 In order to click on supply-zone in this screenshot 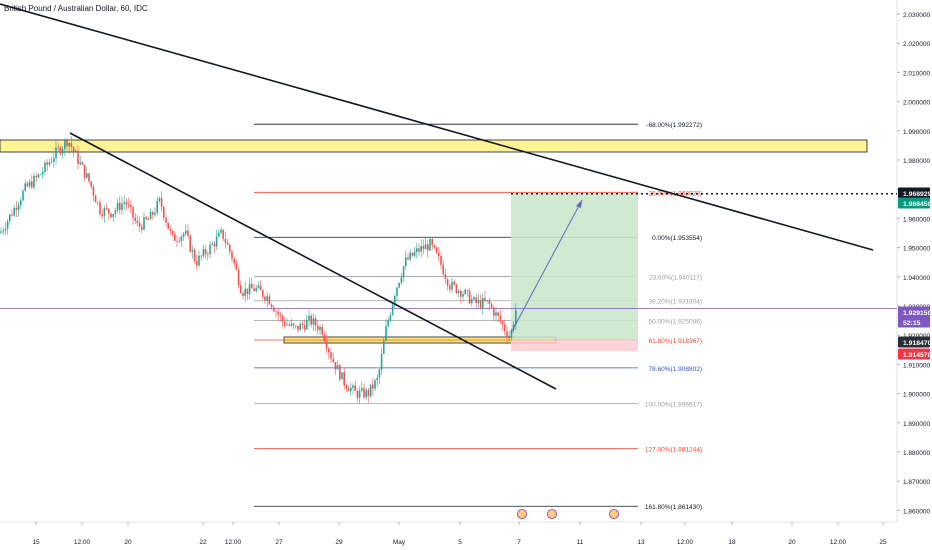, I will do `click(434, 146)`.